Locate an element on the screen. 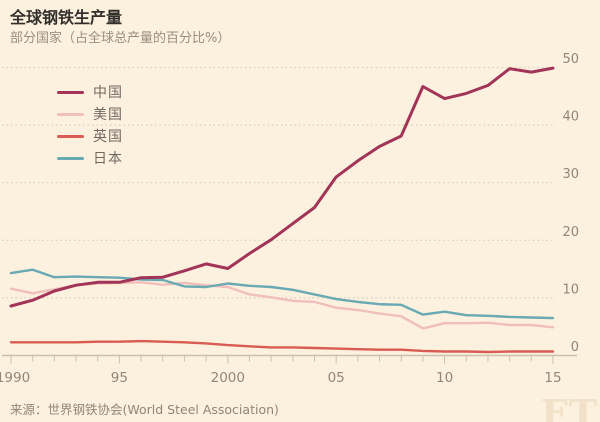 The width and height of the screenshot is (600, 422). legend-label: 日本 is located at coordinates (108, 159).